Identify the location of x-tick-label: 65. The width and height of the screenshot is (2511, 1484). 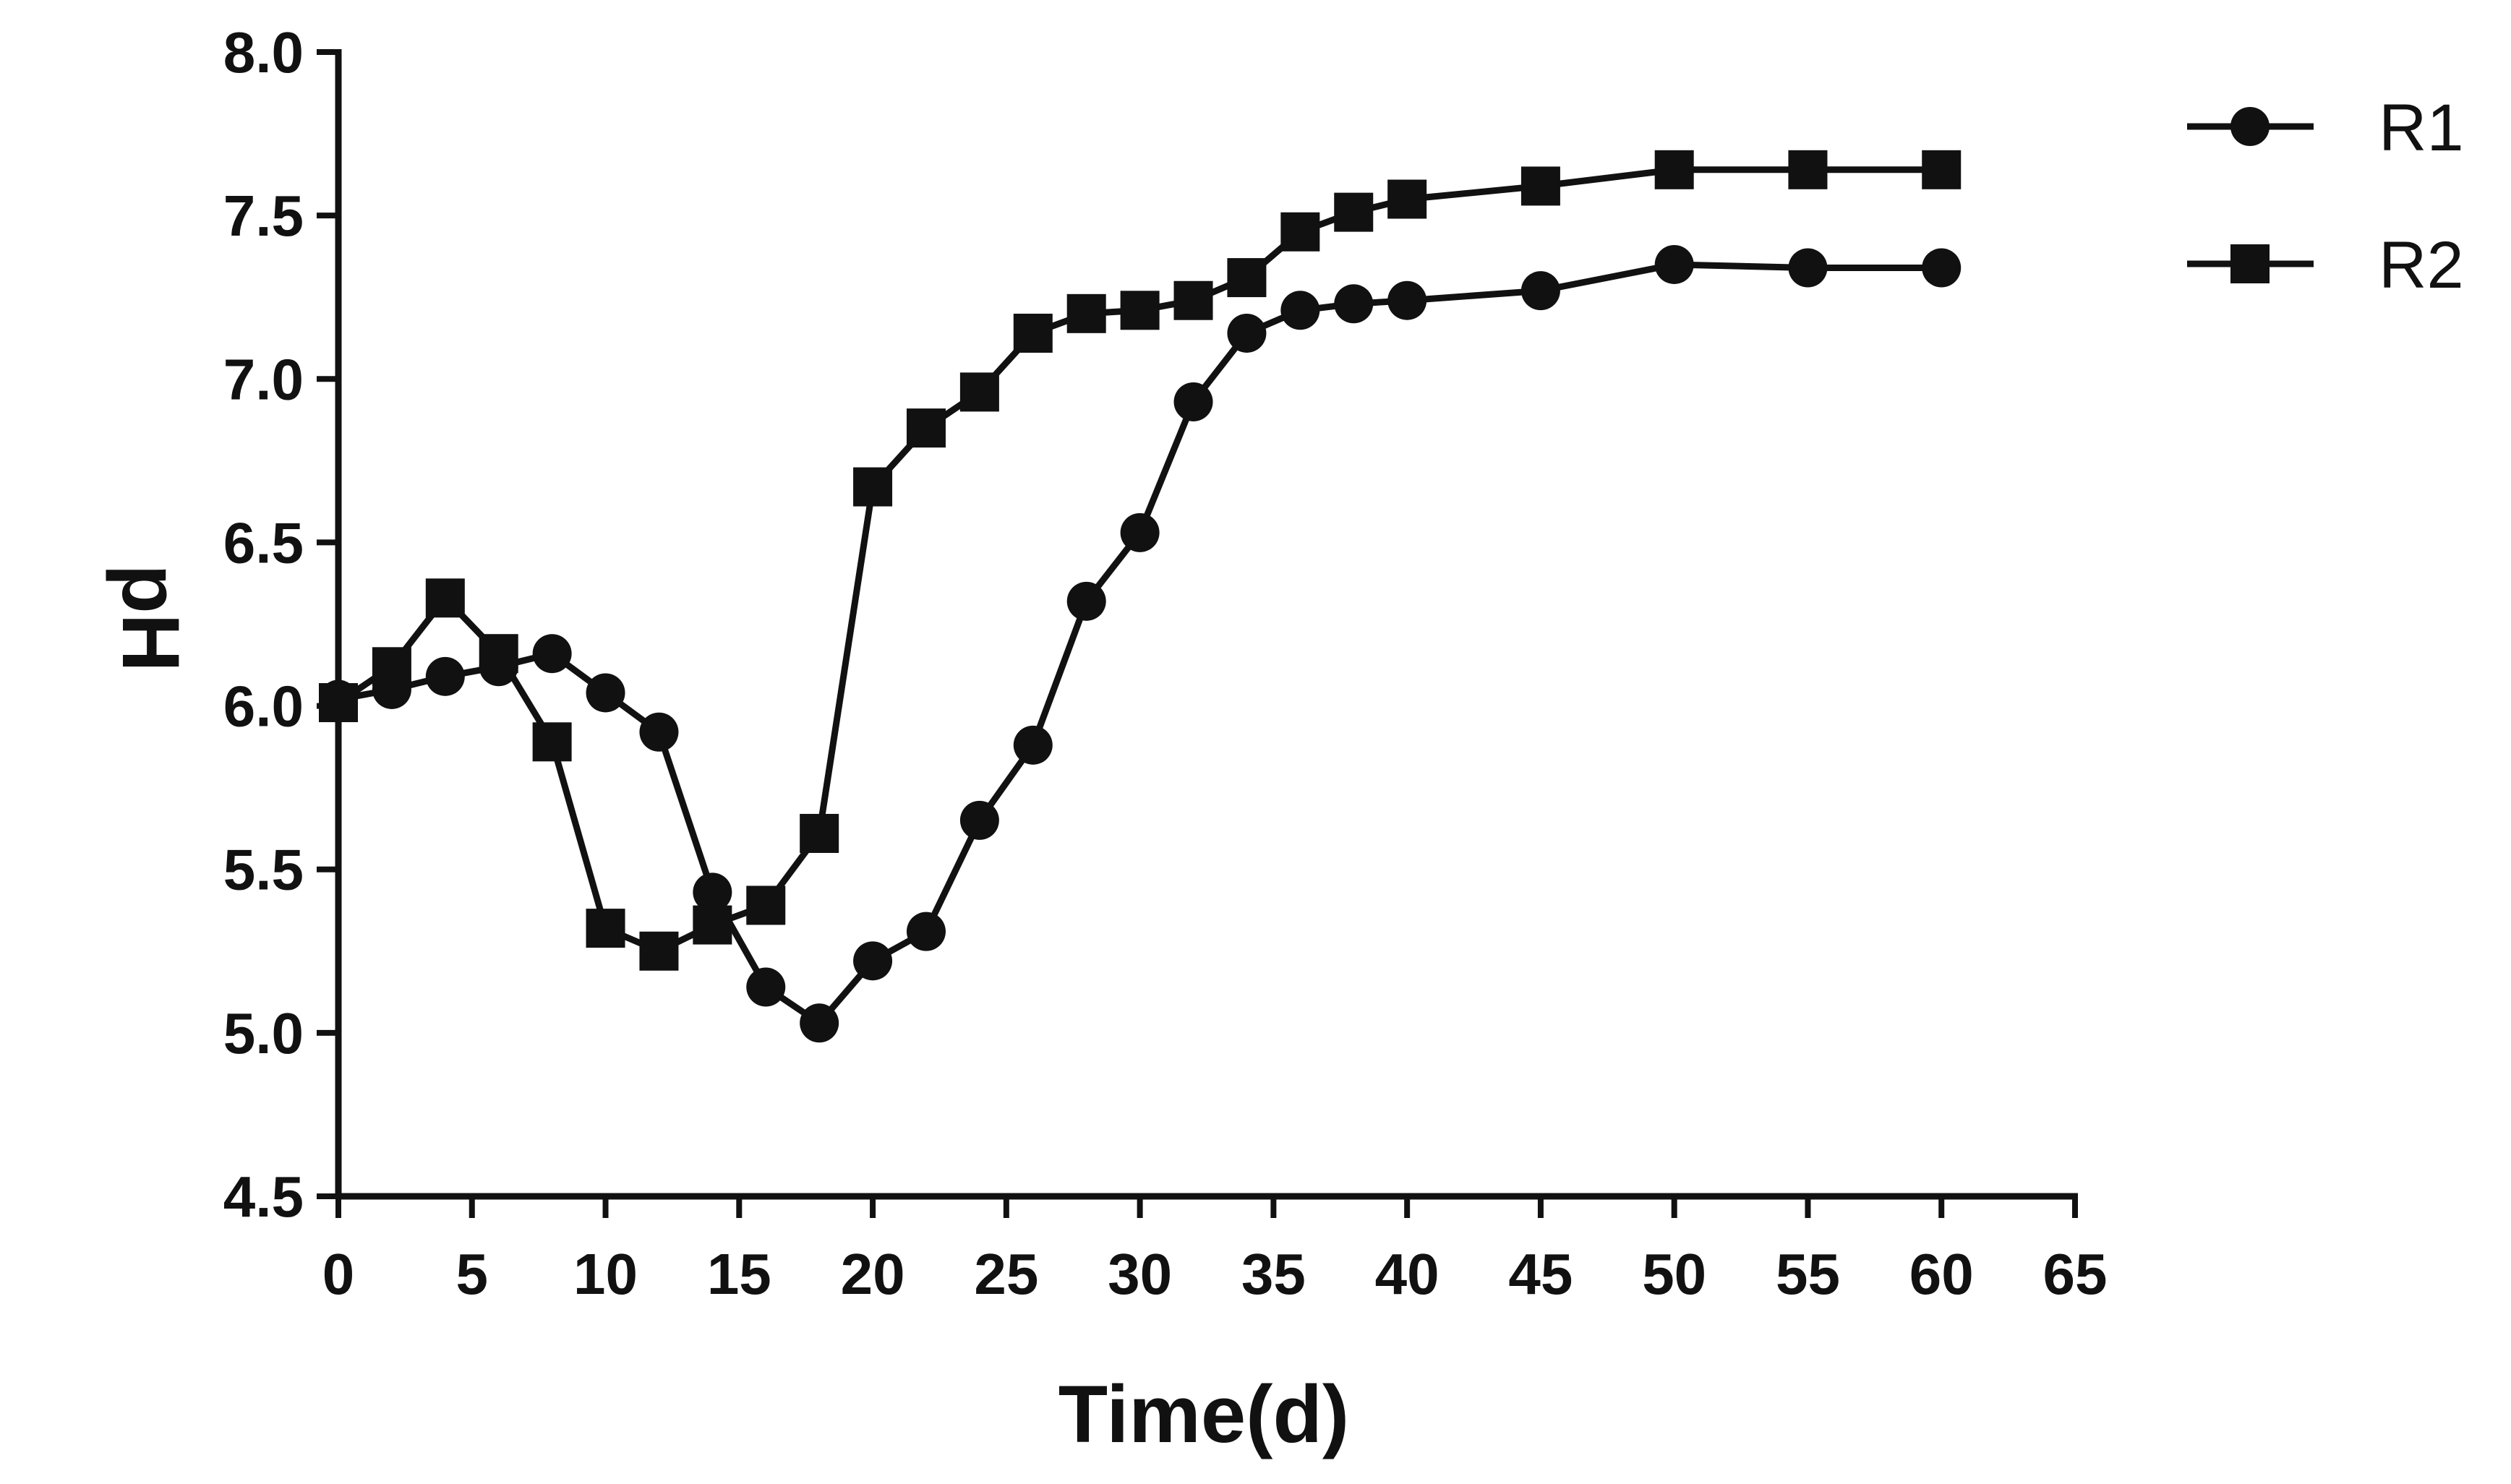
(2075, 1274).